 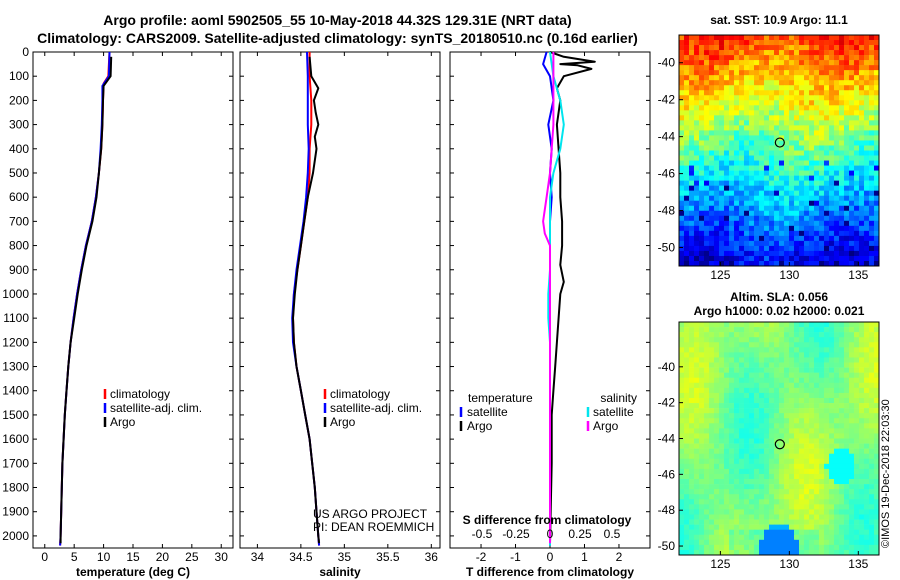 What do you see at coordinates (19, 197) in the screenshot?
I see `y-tick-label: 600` at bounding box center [19, 197].